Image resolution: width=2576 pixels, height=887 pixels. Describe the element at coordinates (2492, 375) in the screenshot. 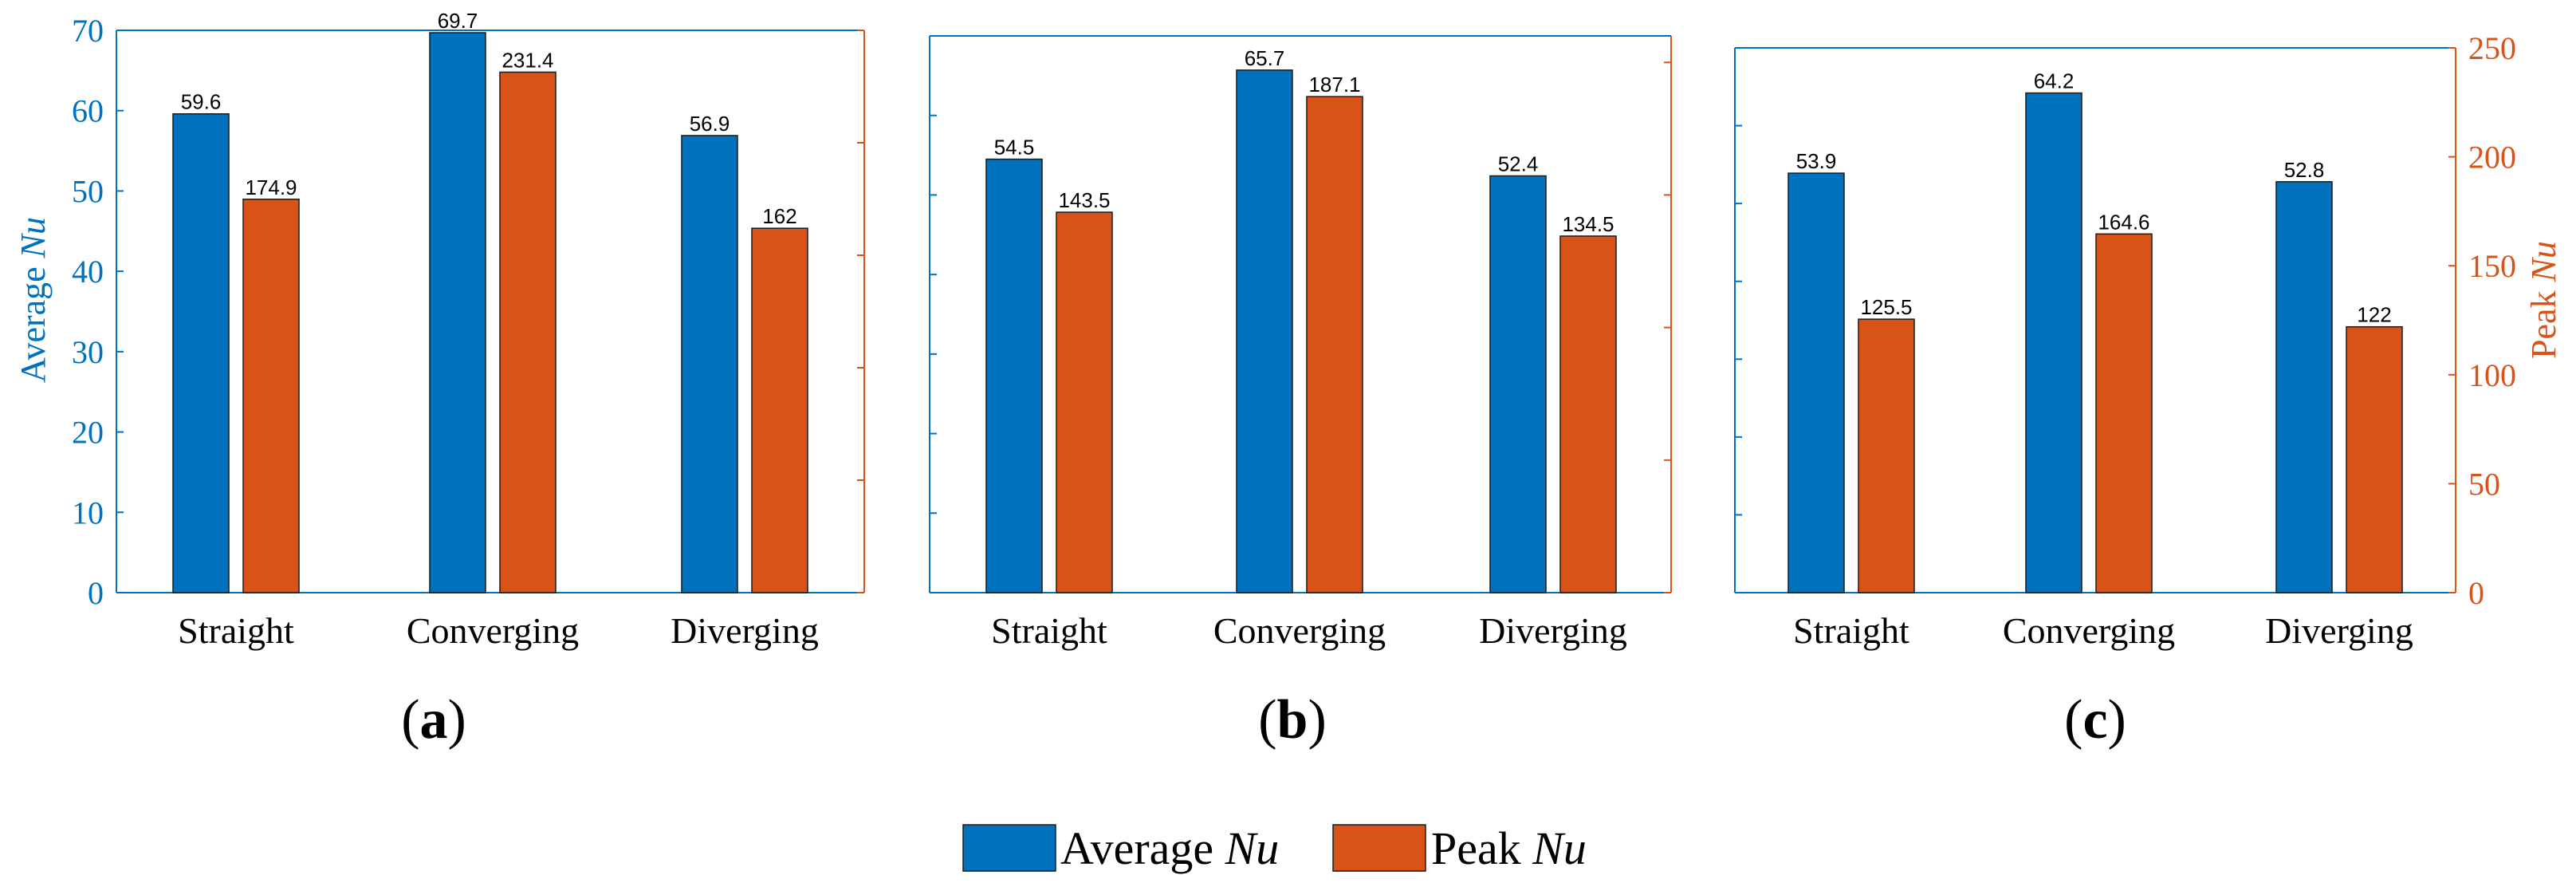

I see `right-tick-label: 100` at that location.